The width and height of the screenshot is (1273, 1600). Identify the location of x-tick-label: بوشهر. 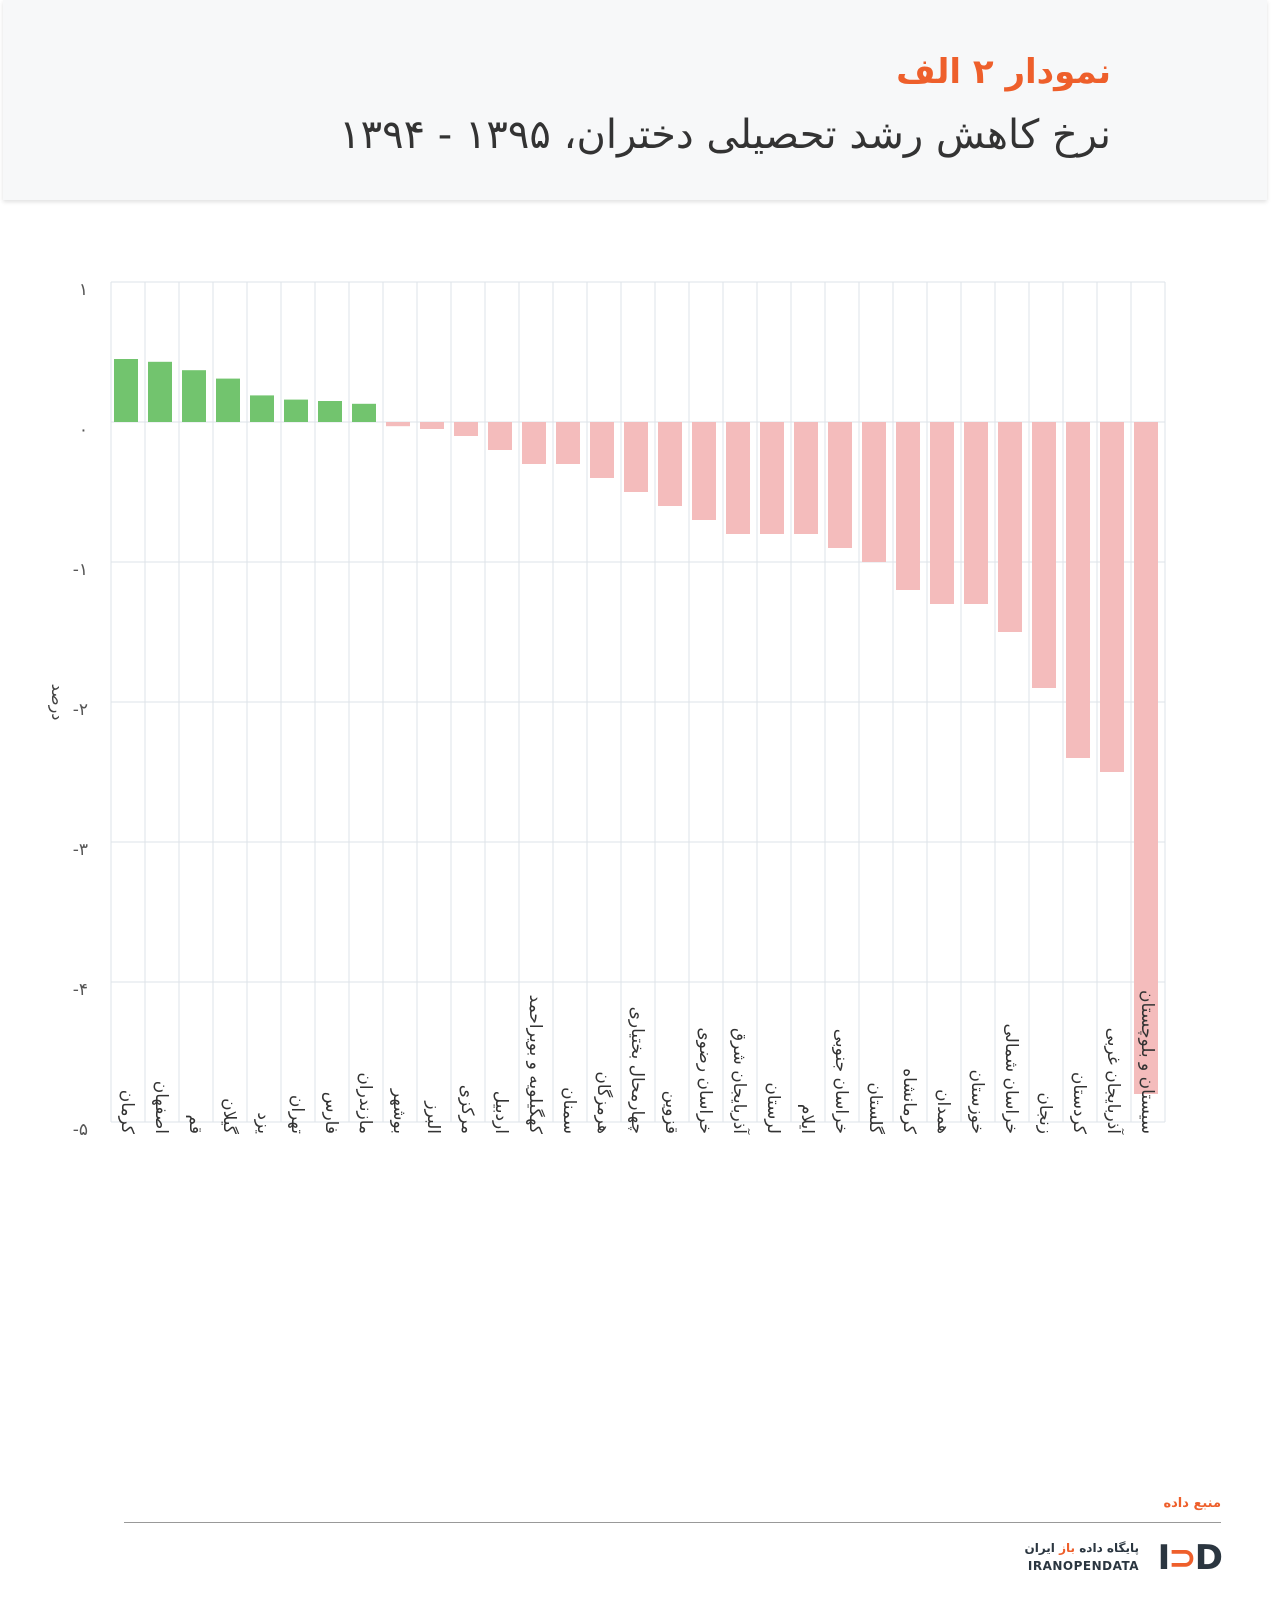
(399, 1111).